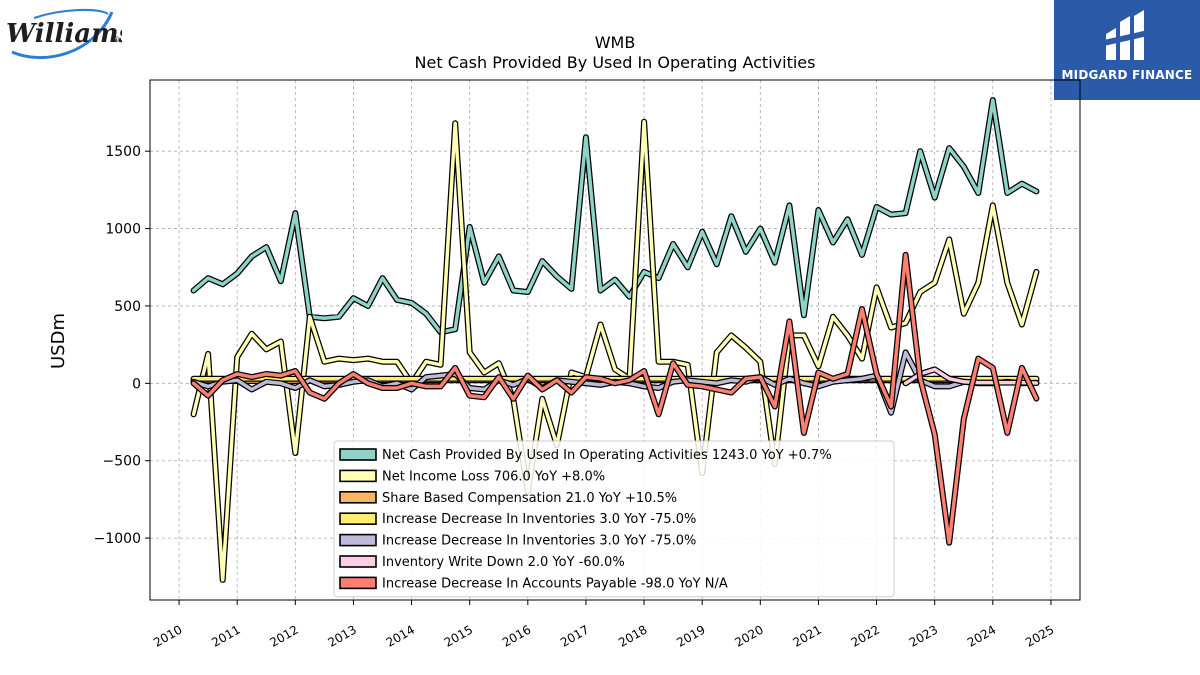  I want to click on x-tick-label: 2015, so click(458, 635).